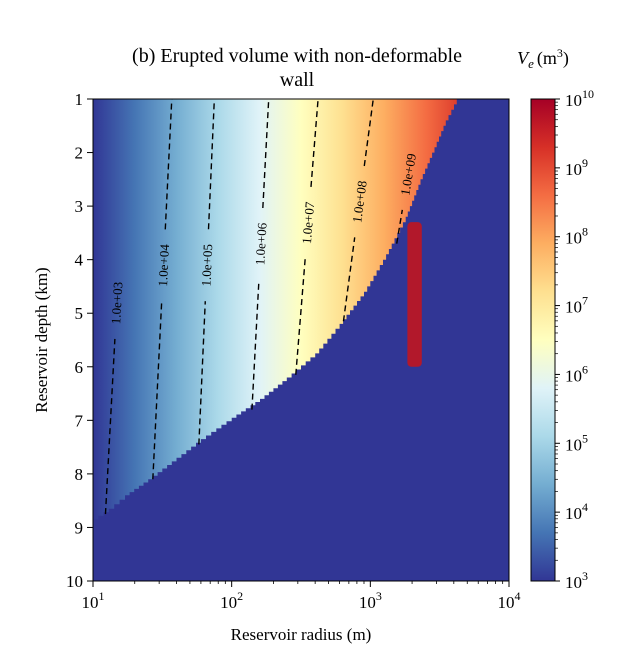 The image size is (639, 672). I want to click on contour-label: 1.0e+06, so click(260, 244).